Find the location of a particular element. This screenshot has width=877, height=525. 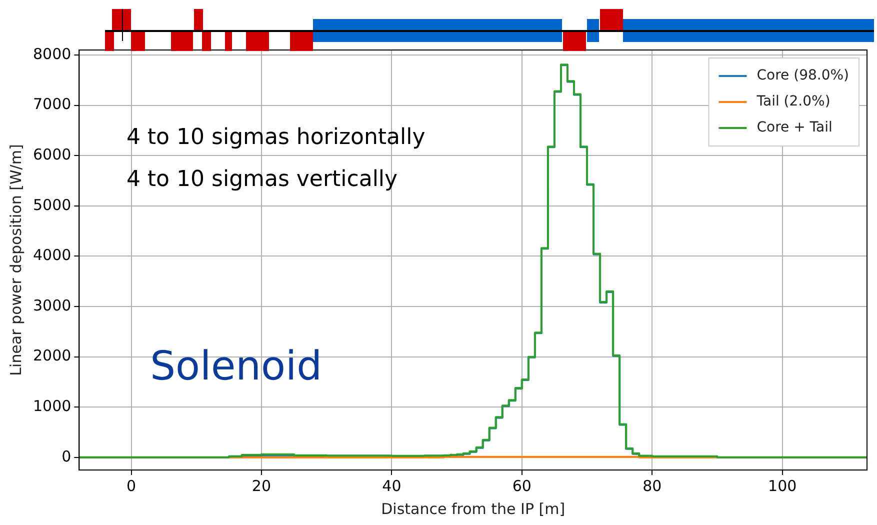

x-tick-label: 0 is located at coordinates (131, 485).